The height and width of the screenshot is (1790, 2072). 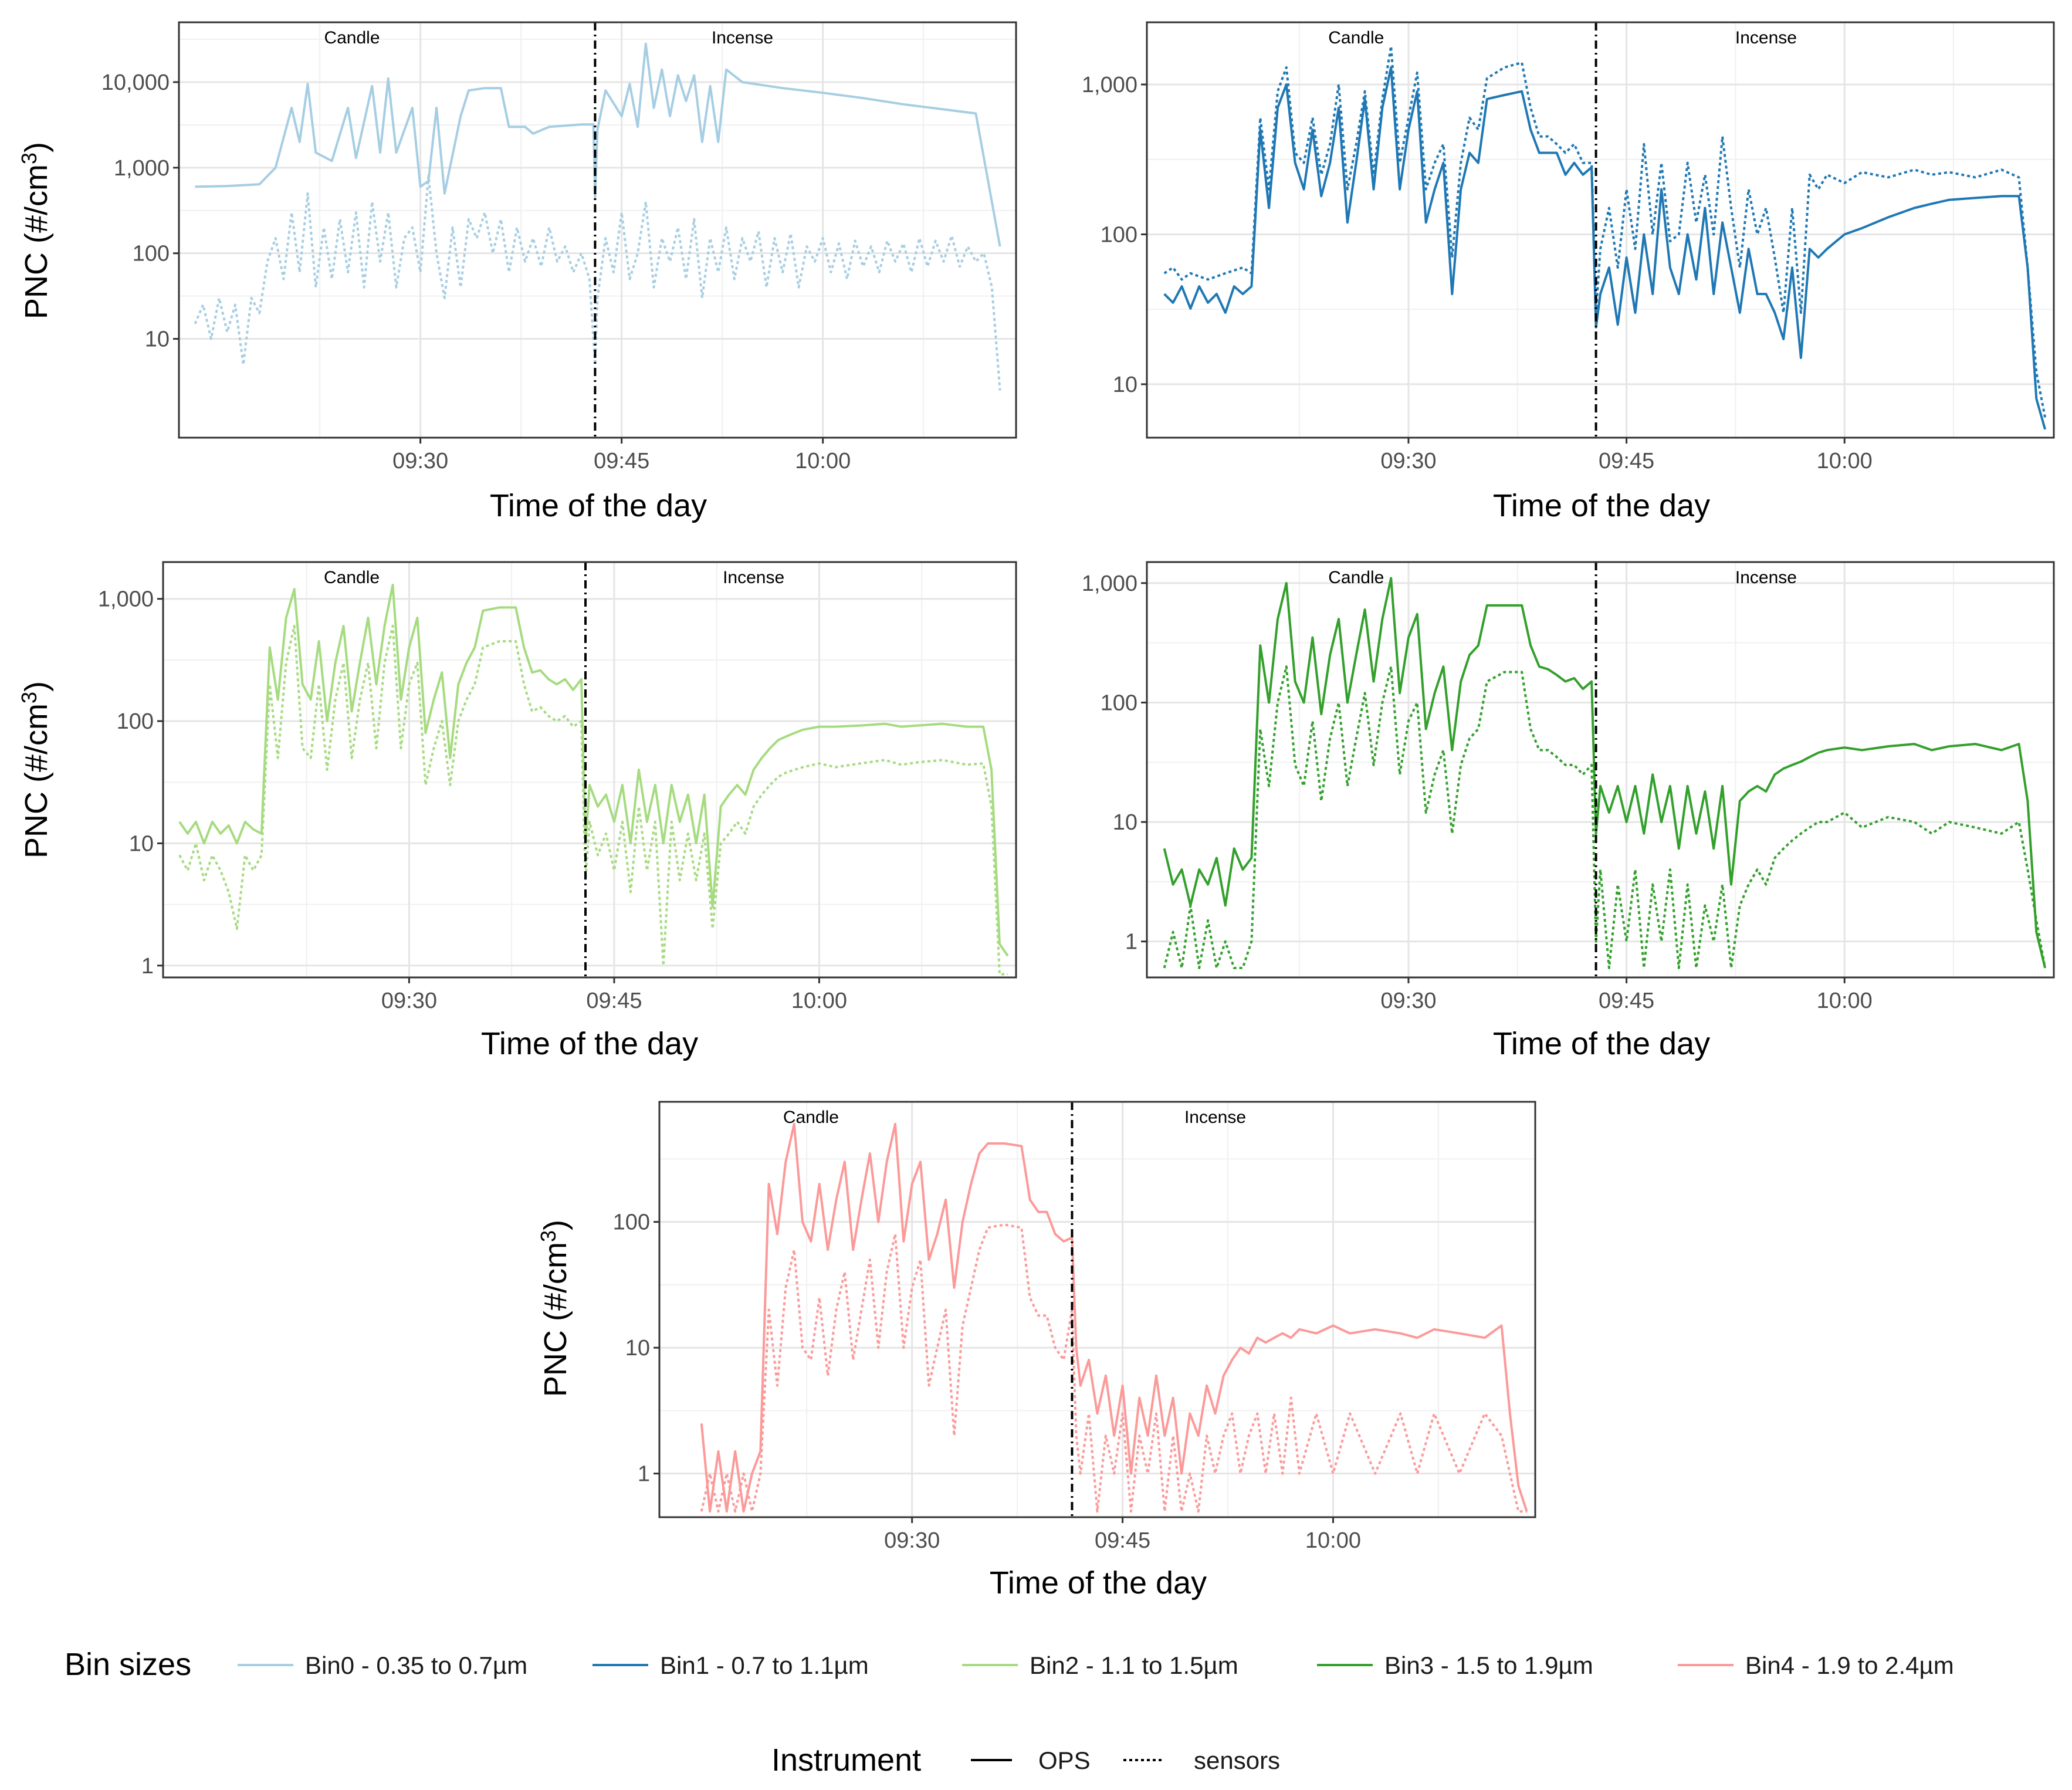 What do you see at coordinates (1202, 1760) in the screenshot?
I see `legend-item-sensors: sensors` at bounding box center [1202, 1760].